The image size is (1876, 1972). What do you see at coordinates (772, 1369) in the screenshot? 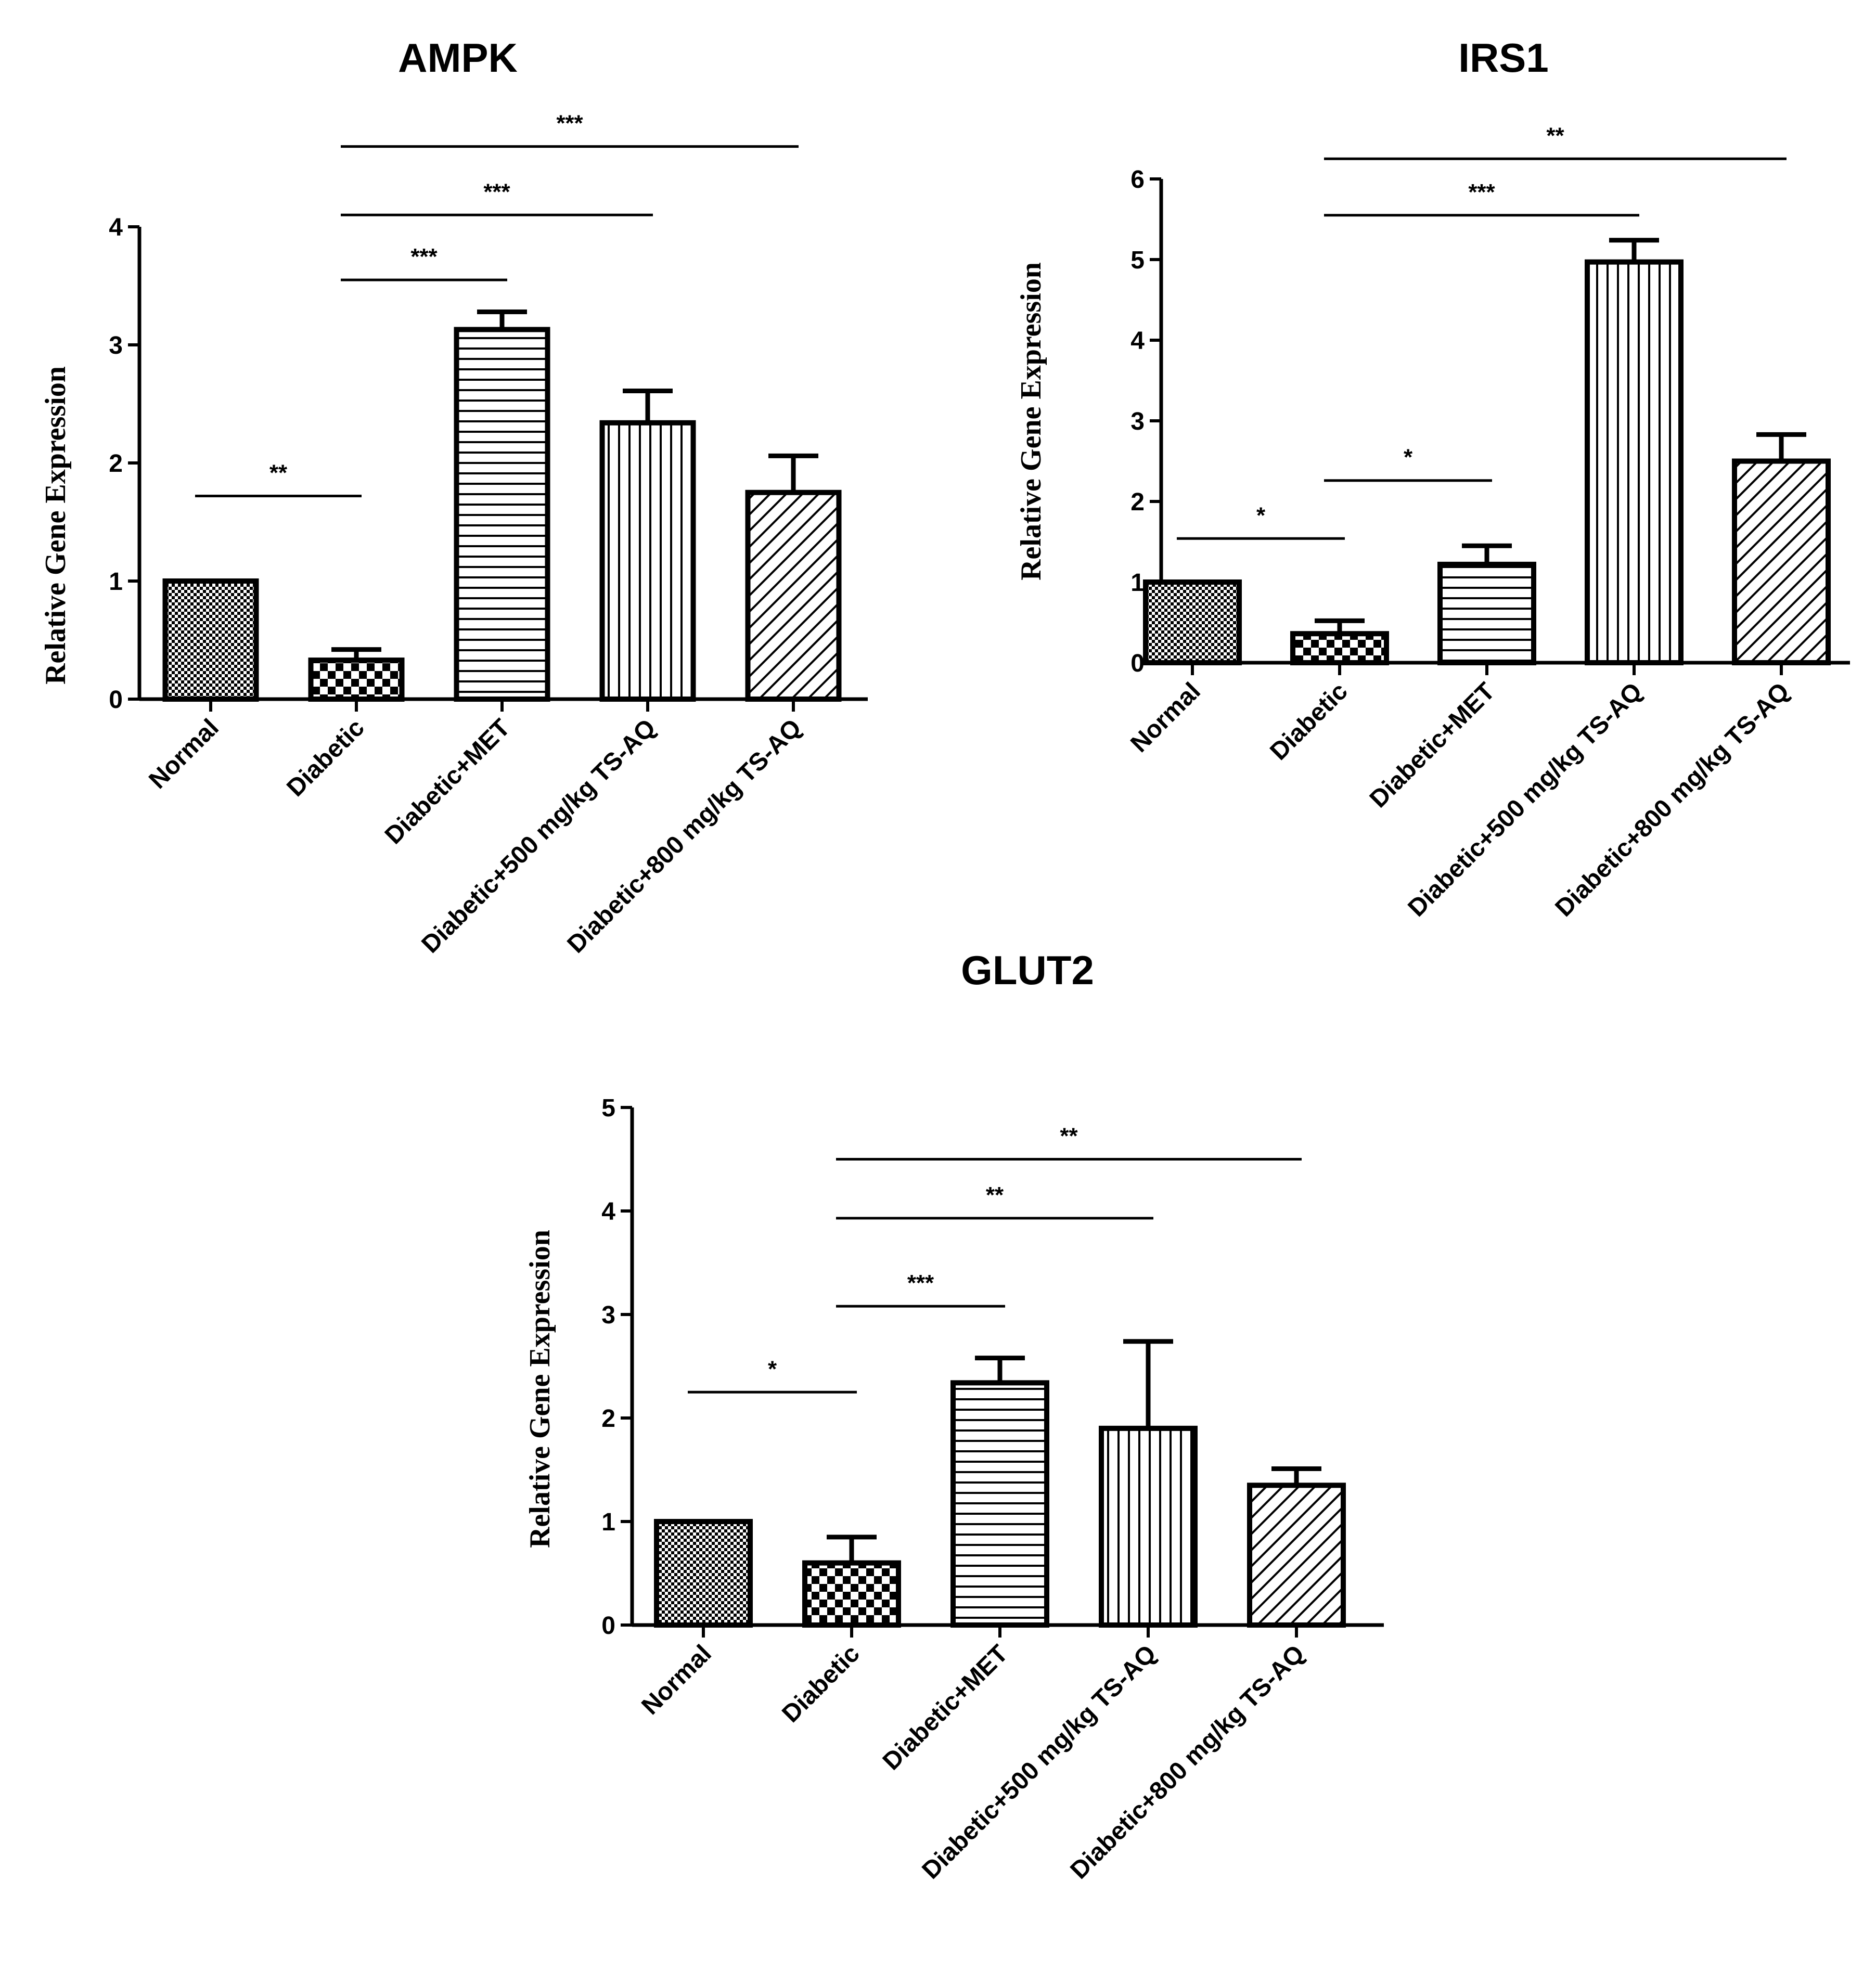
I see `glut2-significance-label: *` at bounding box center [772, 1369].